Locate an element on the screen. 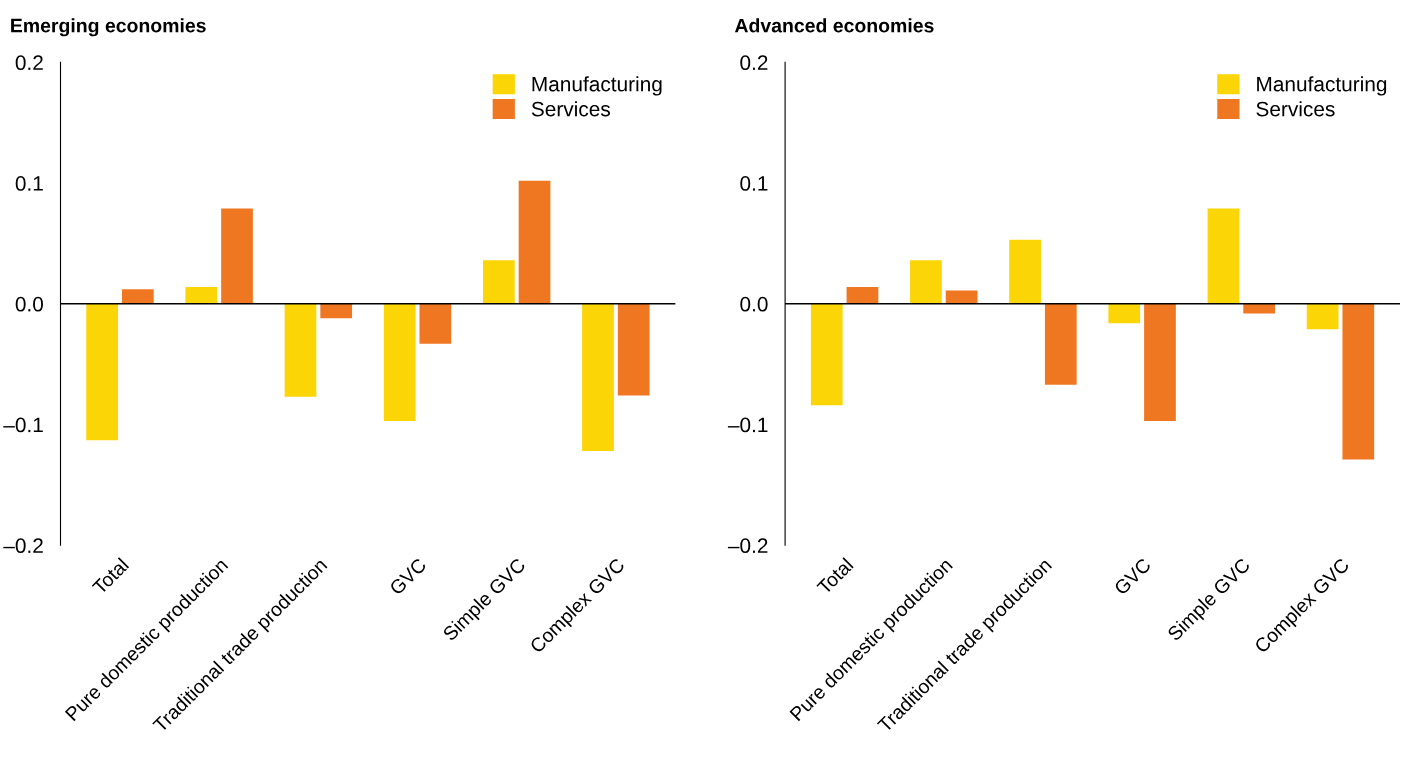 Image resolution: width=1407 pixels, height=779 pixels. chart-title: Advanced economies is located at coordinates (834, 25).